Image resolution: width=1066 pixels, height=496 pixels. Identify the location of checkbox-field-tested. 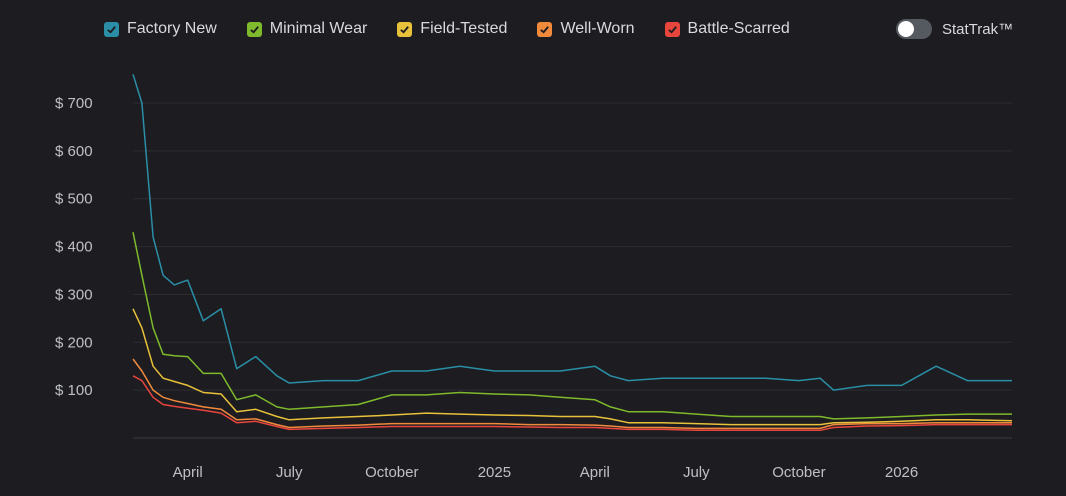
(405, 29).